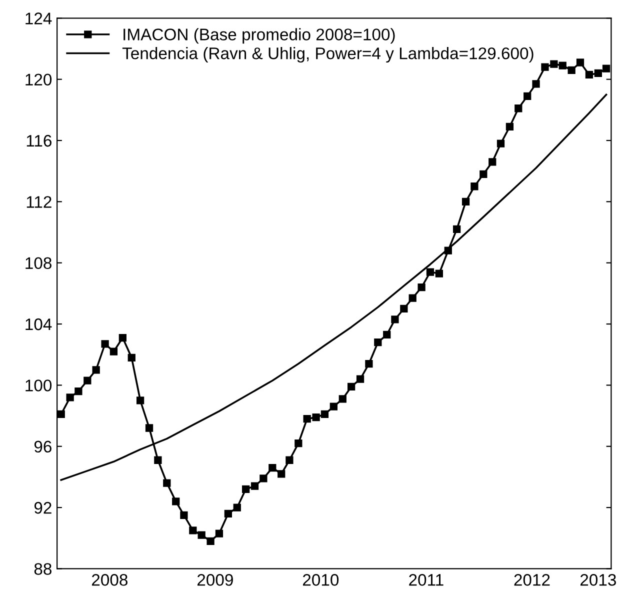 The width and height of the screenshot is (634, 605). I want to click on y-tick-label: 100, so click(39, 386).